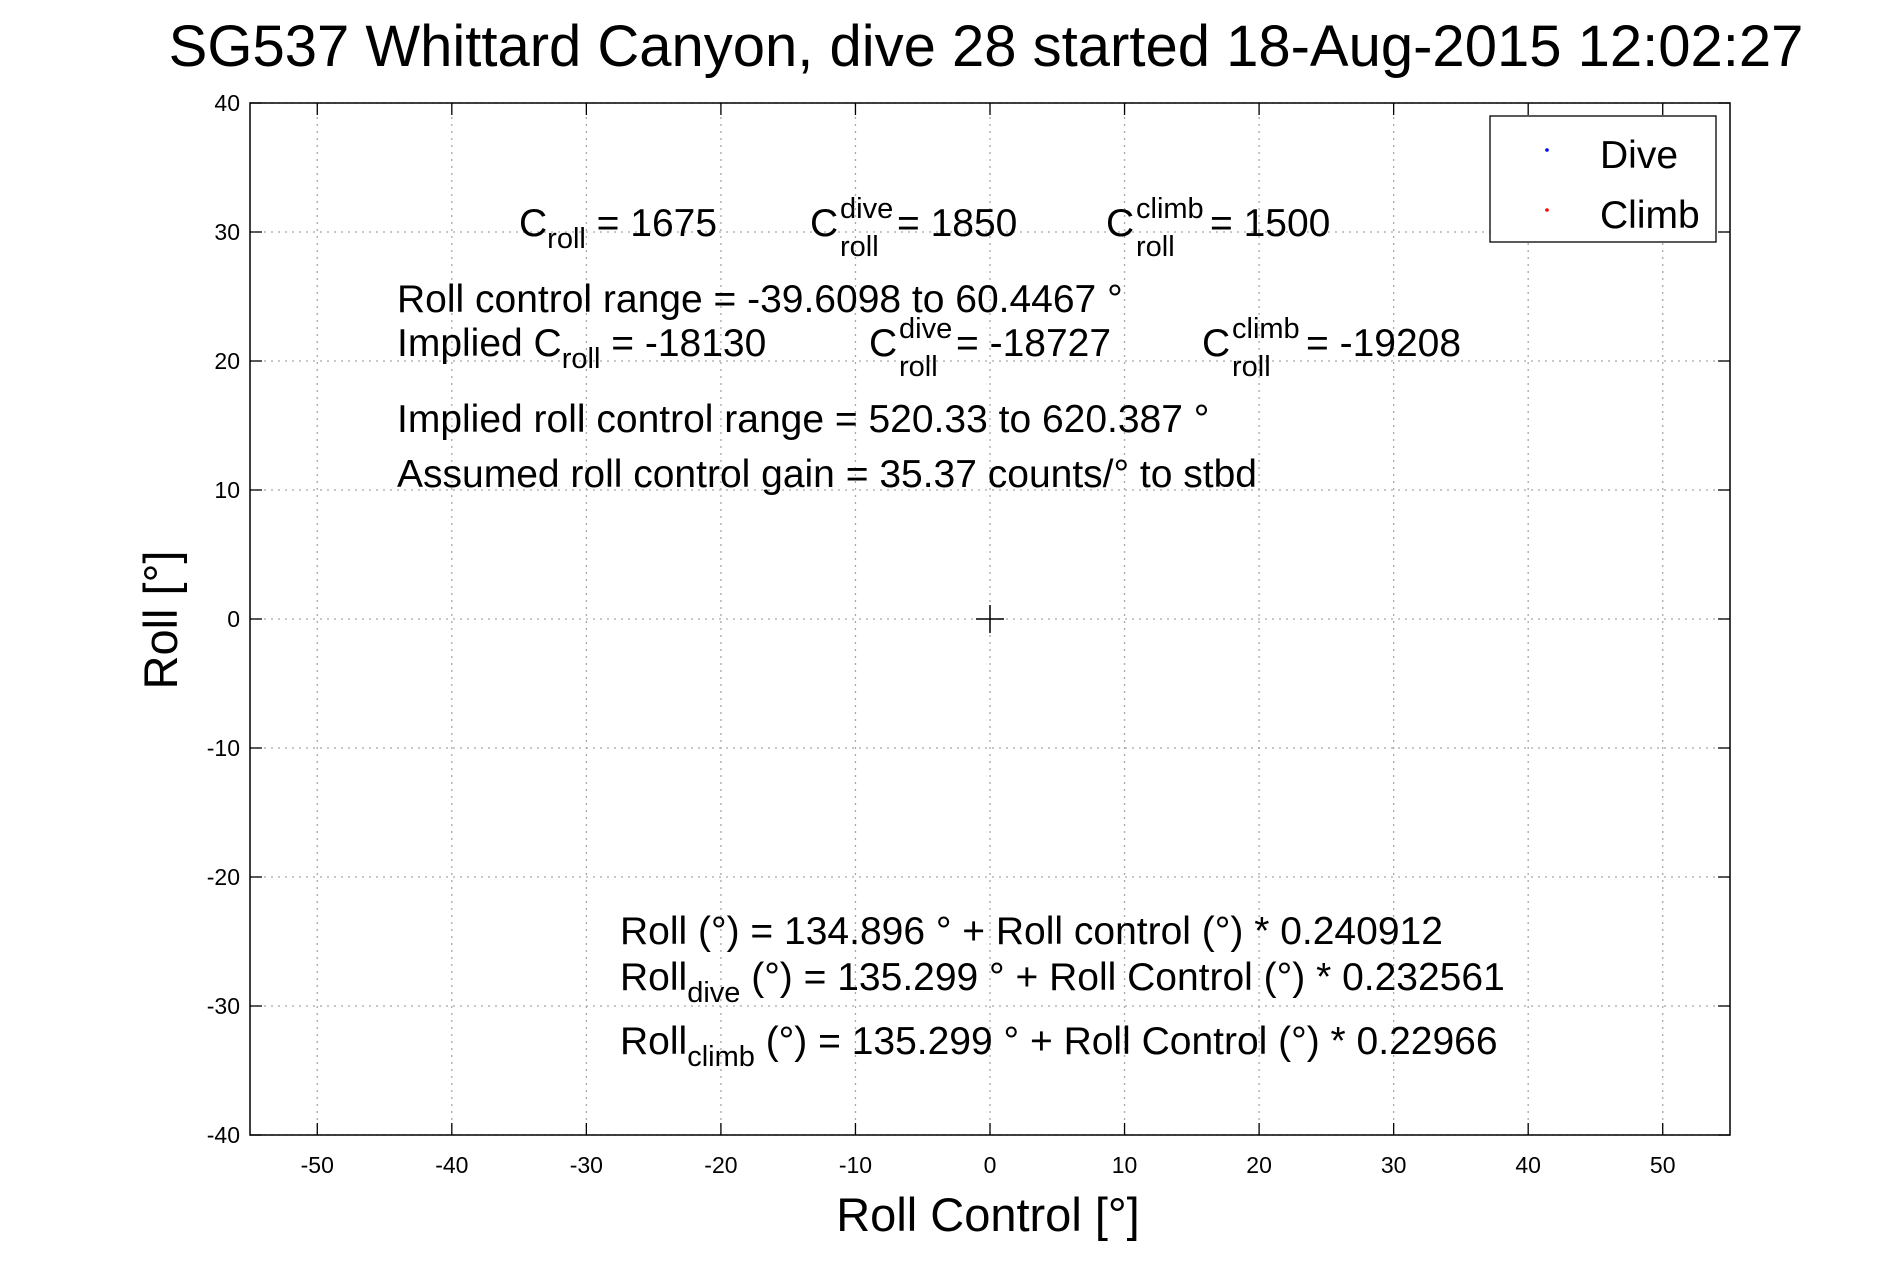  What do you see at coordinates (566, 239) in the screenshot?
I see `c-roll-sub: roll` at bounding box center [566, 239].